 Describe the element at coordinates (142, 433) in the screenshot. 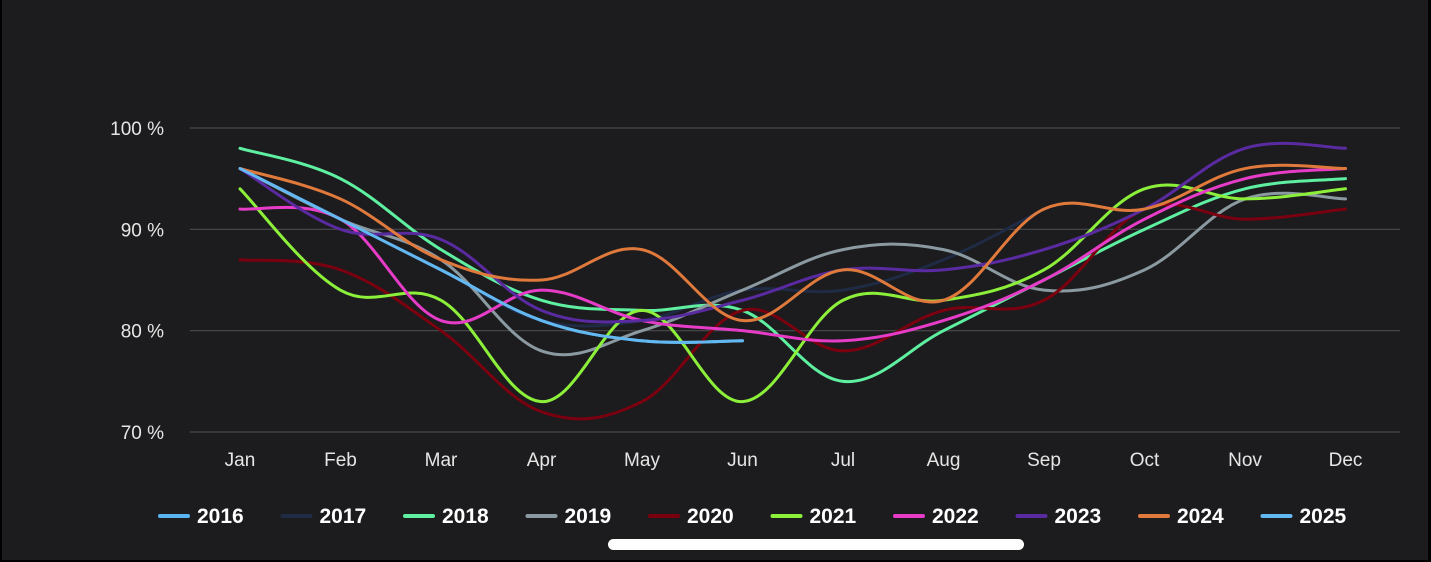

I see `y-tick-label: 70 %` at that location.